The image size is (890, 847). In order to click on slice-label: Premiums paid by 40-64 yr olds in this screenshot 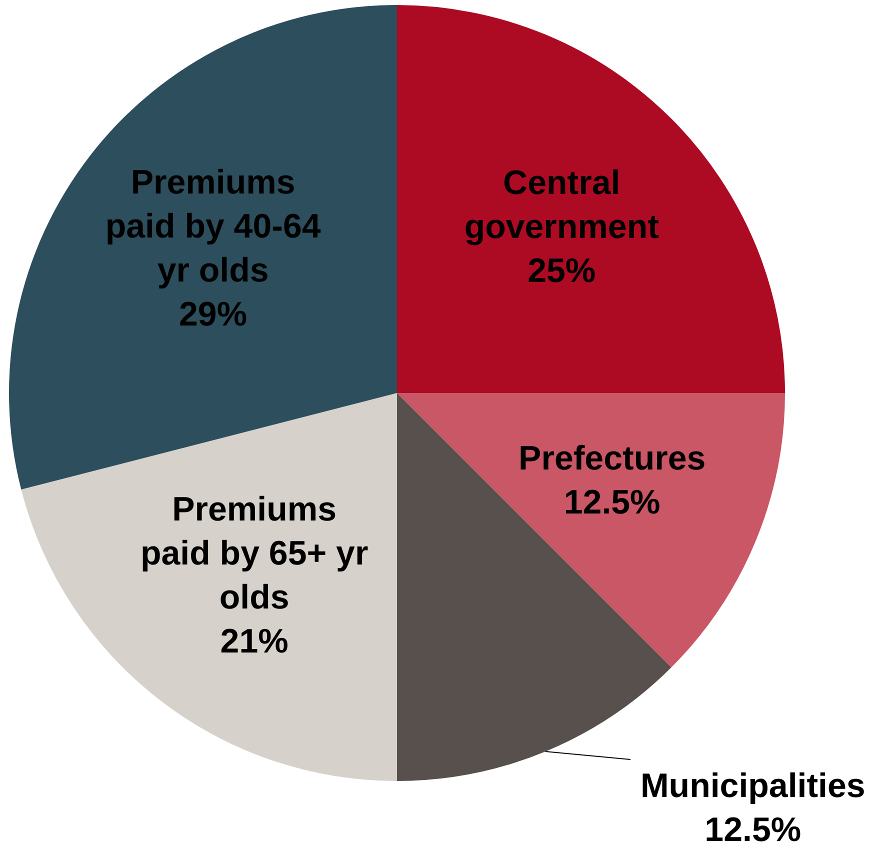, I will do `click(213, 227)`.